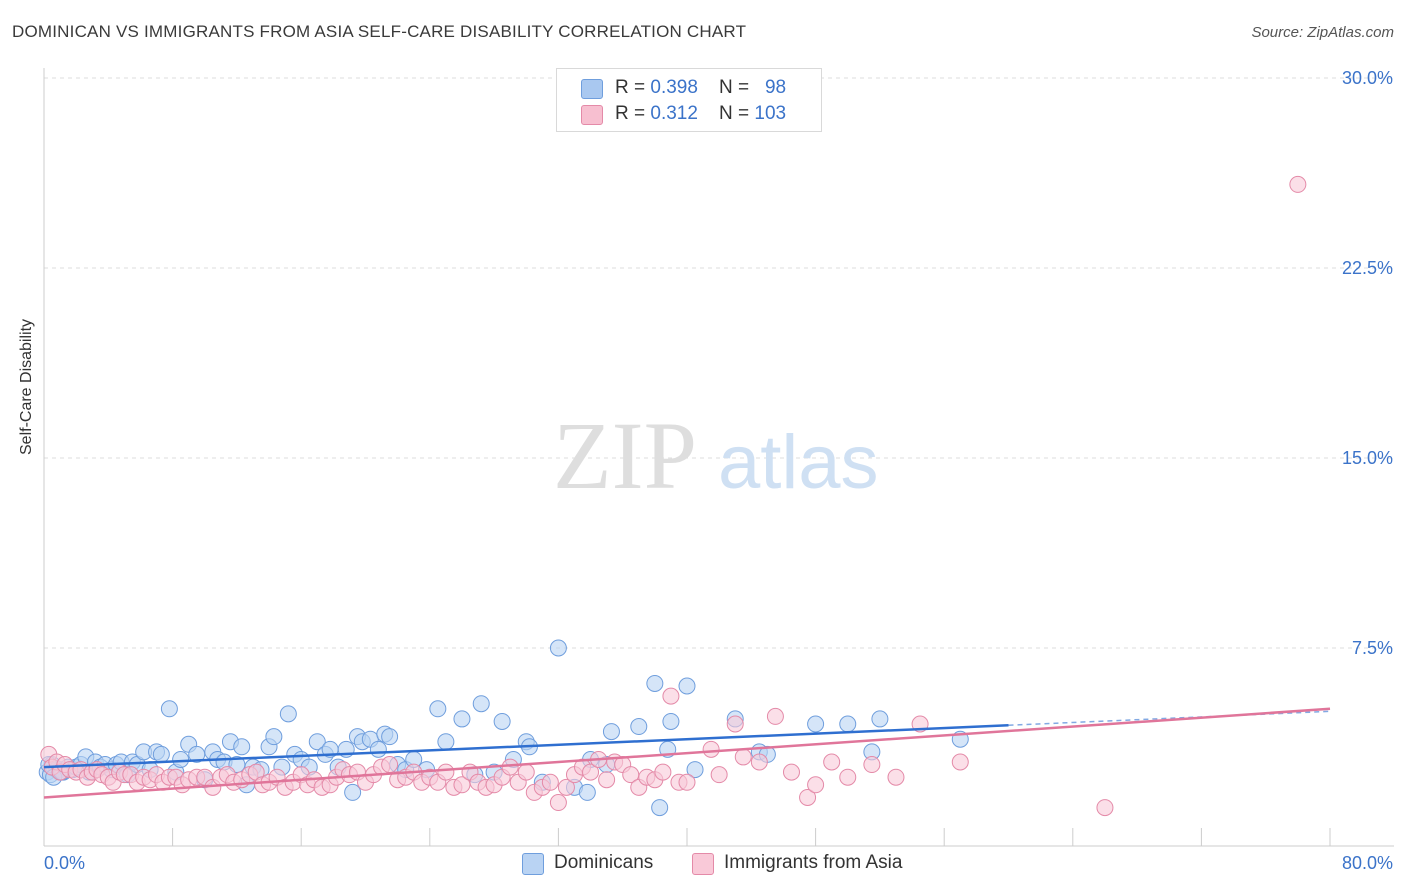  What do you see at coordinates (1372, 648) in the screenshot?
I see `y-tick-label: 7.5%` at bounding box center [1372, 648].